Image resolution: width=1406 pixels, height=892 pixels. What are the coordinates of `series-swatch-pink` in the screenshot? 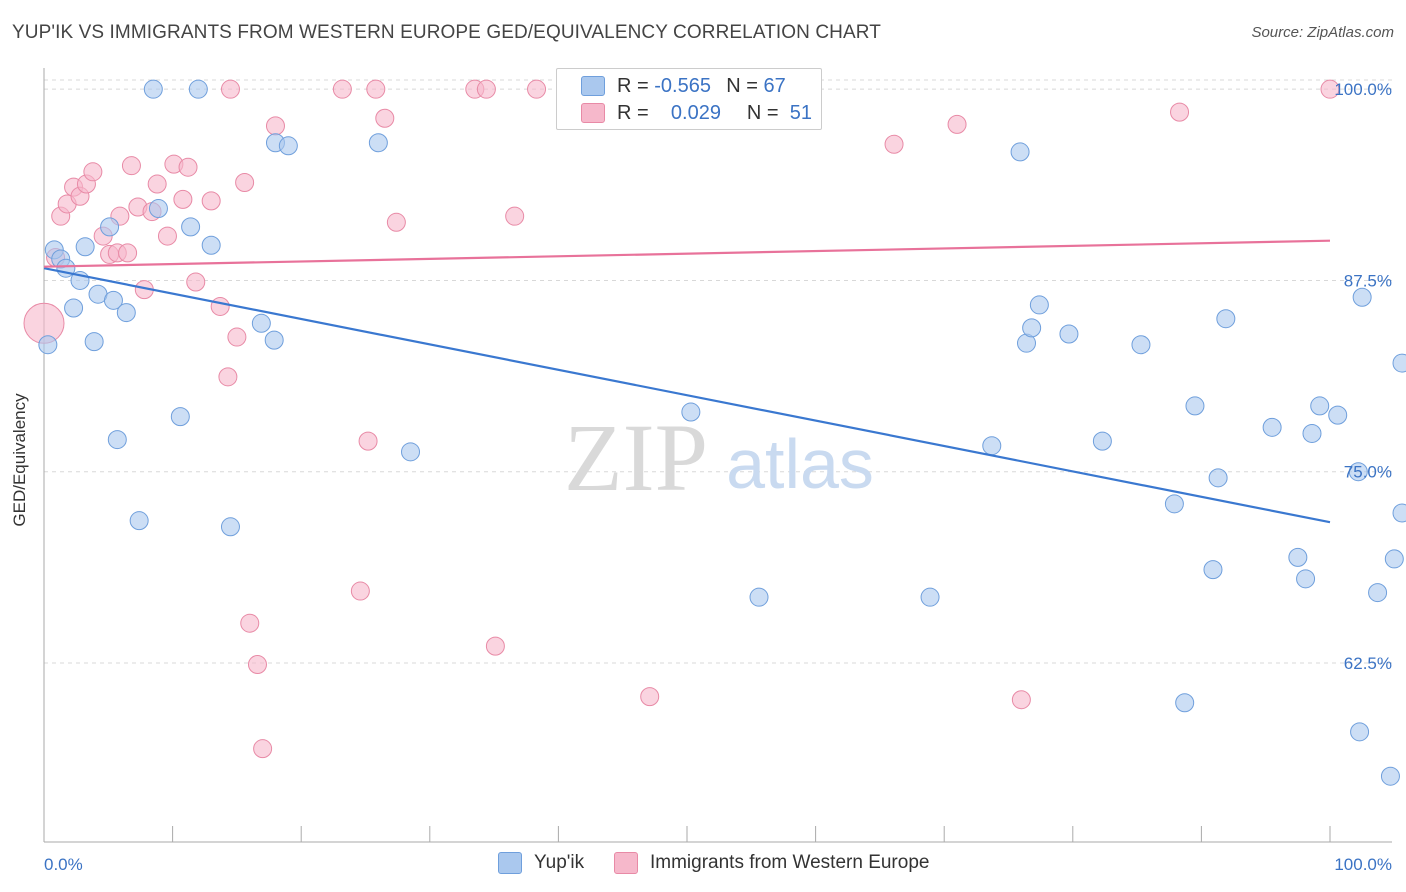 It's located at (626, 863).